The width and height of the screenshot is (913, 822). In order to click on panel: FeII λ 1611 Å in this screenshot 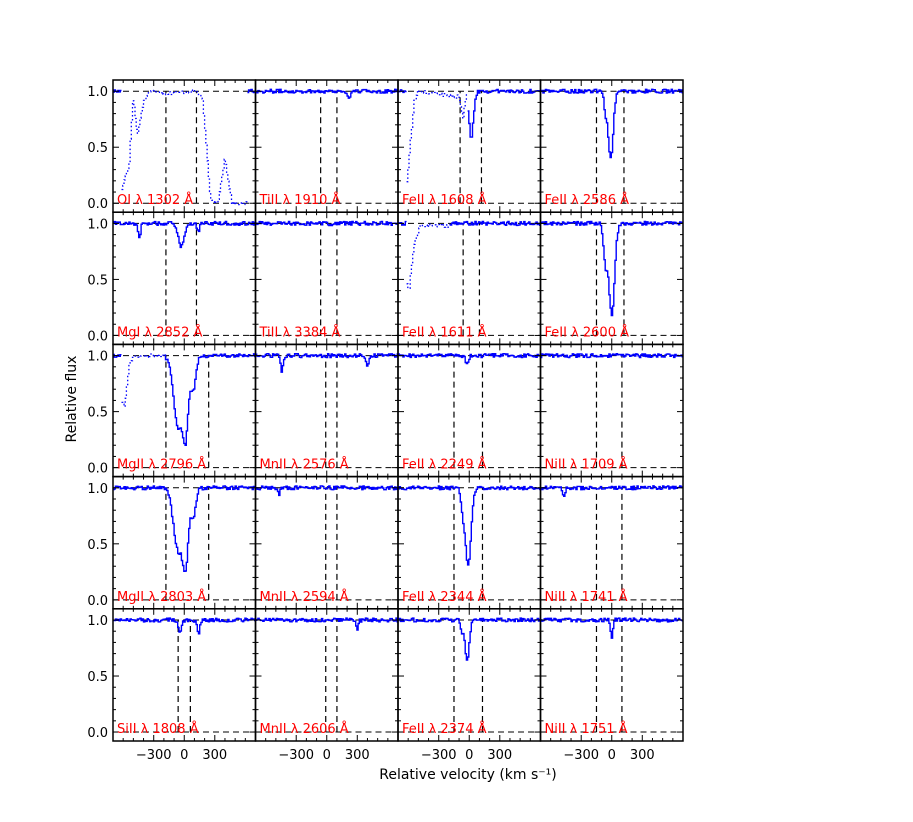, I will do `click(469, 278)`.